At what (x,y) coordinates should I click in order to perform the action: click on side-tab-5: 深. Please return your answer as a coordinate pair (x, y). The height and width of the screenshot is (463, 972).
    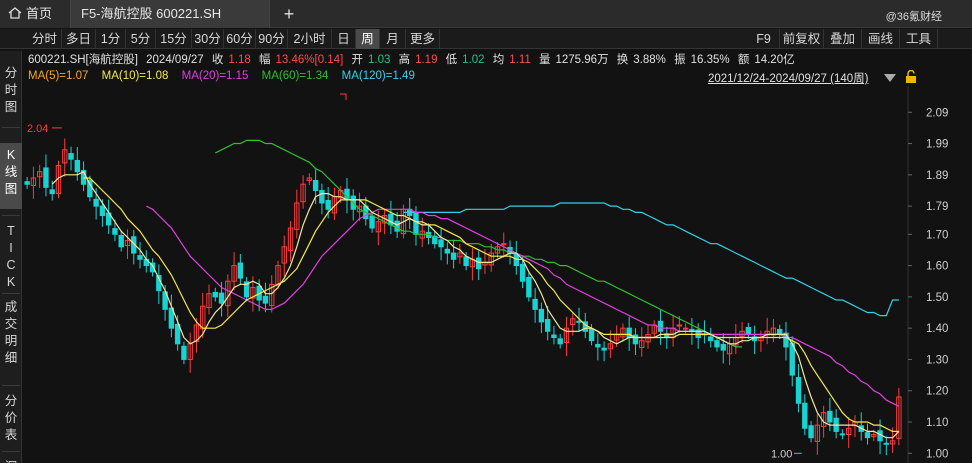
    Looking at the image, I should click on (11, 459).